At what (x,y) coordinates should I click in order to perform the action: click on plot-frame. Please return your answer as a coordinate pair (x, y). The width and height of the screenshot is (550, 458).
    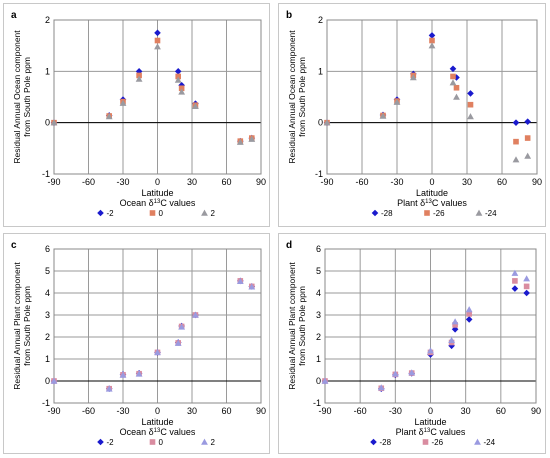
    Looking at the image, I should click on (157, 326).